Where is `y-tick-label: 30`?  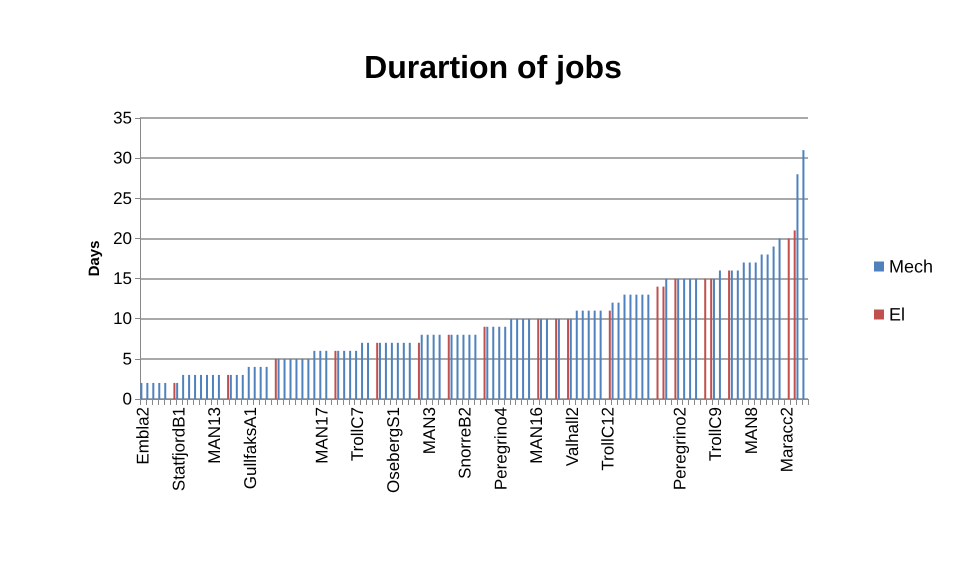
y-tick-label: 30 is located at coordinates (122, 158).